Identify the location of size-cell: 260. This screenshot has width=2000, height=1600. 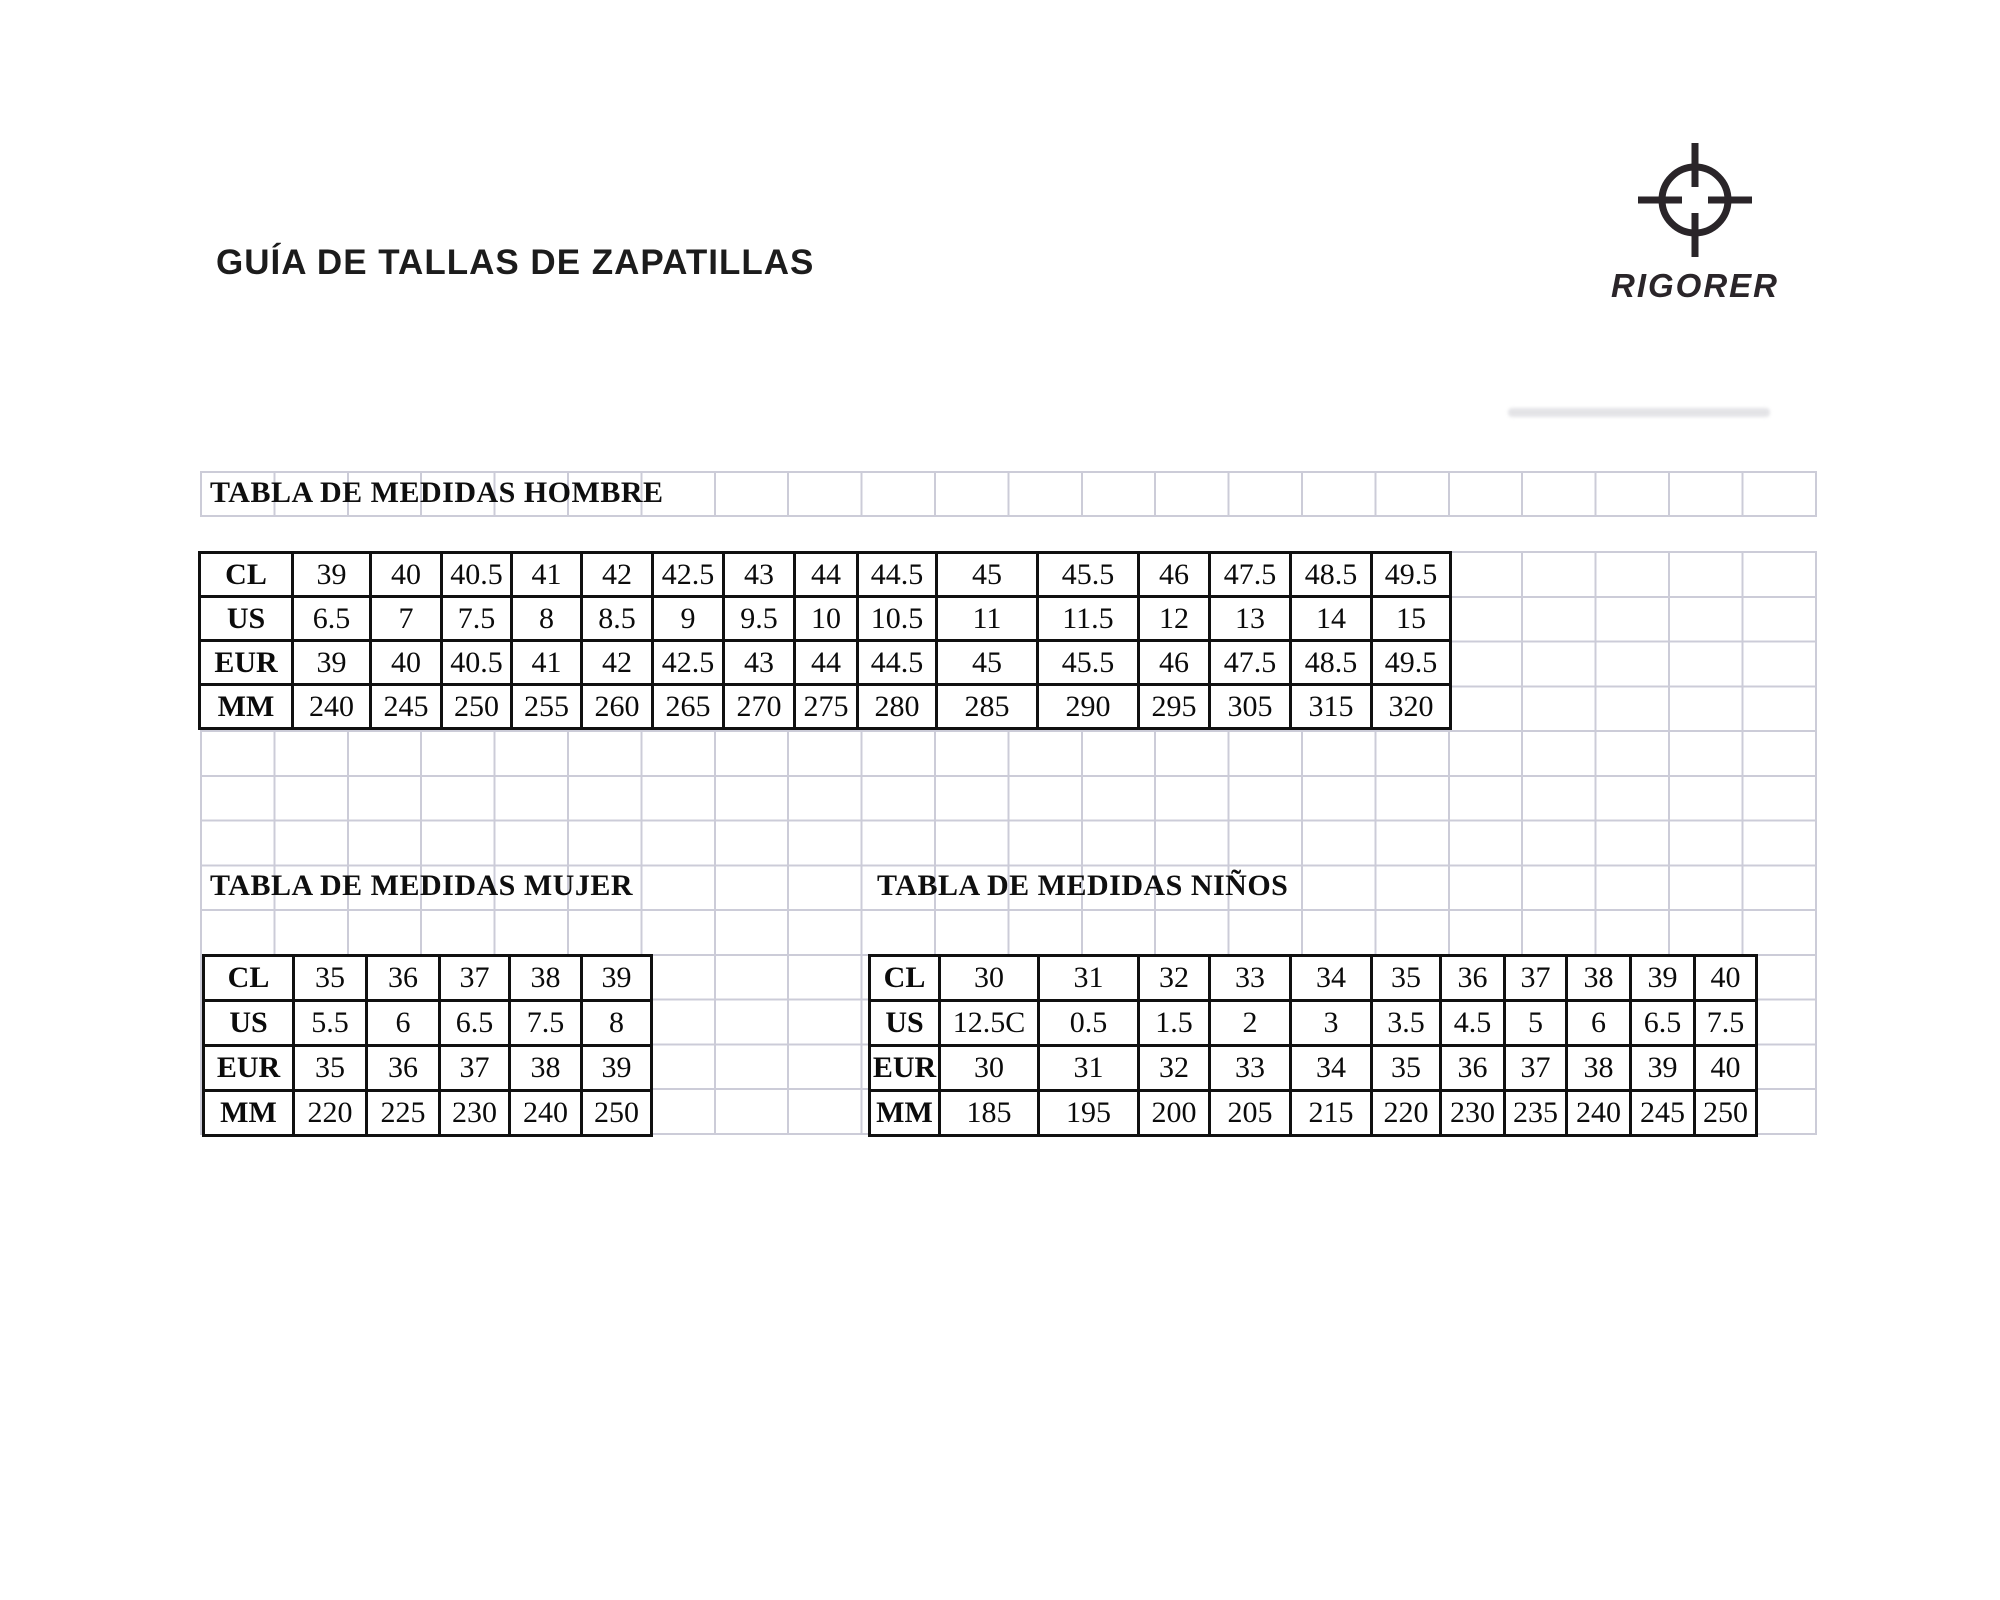
(617, 706).